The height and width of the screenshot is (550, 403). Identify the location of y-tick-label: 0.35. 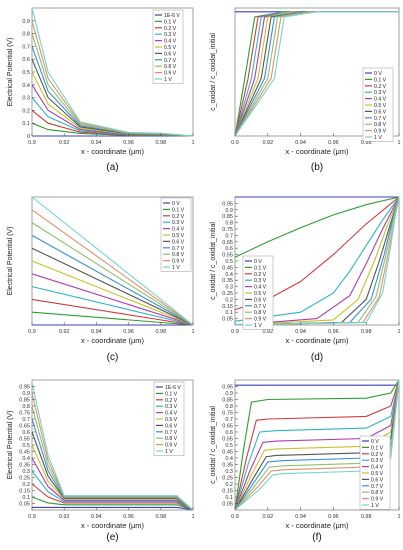
(227, 466).